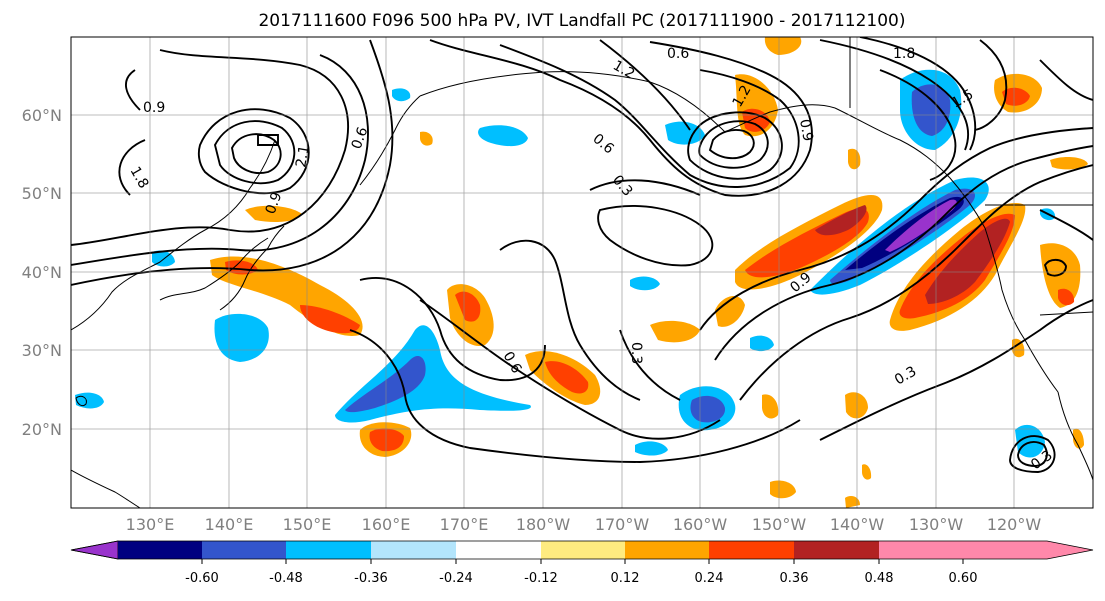 The height and width of the screenshot is (601, 1105). I want to click on latitude-labels: 20°N 30°N 40°N 50°N 60°N, so click(42, 272).